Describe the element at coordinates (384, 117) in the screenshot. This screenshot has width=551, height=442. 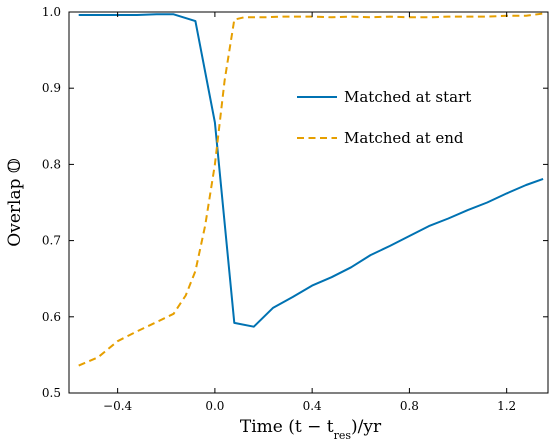
I see `legend: Matched at start Matched at end` at that location.